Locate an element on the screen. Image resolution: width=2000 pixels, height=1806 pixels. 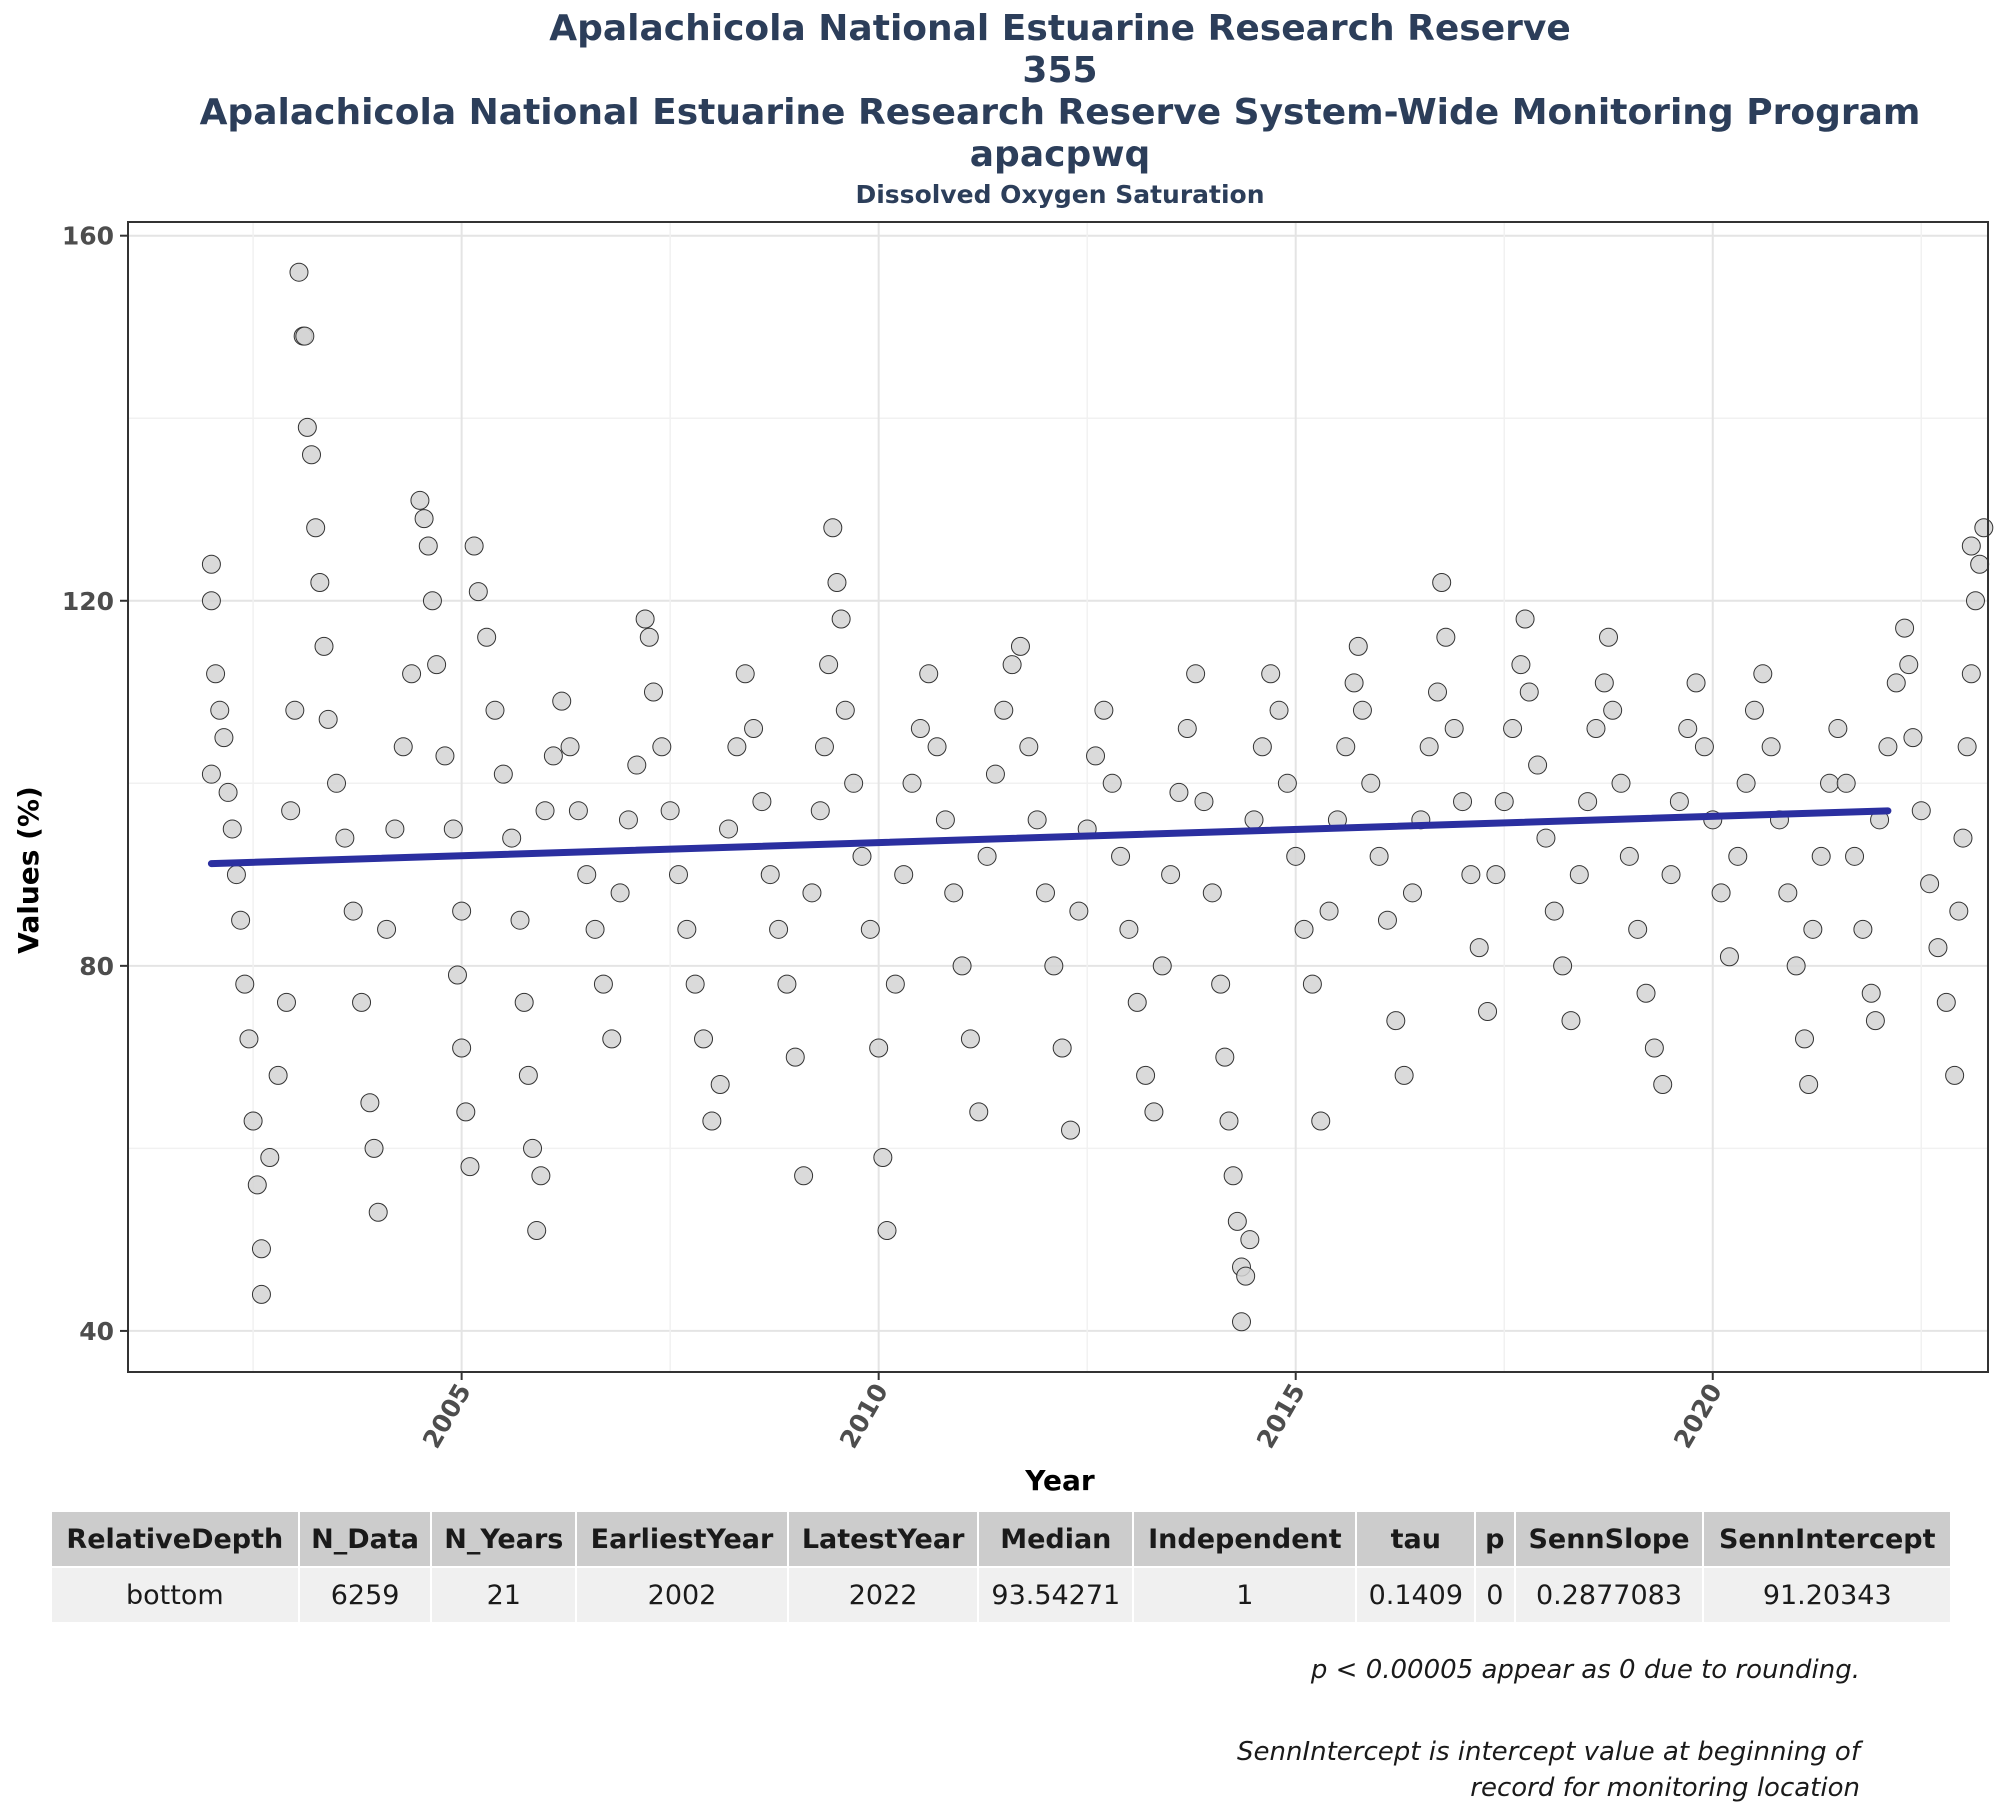
header-median: Median is located at coordinates (1056, 1539).